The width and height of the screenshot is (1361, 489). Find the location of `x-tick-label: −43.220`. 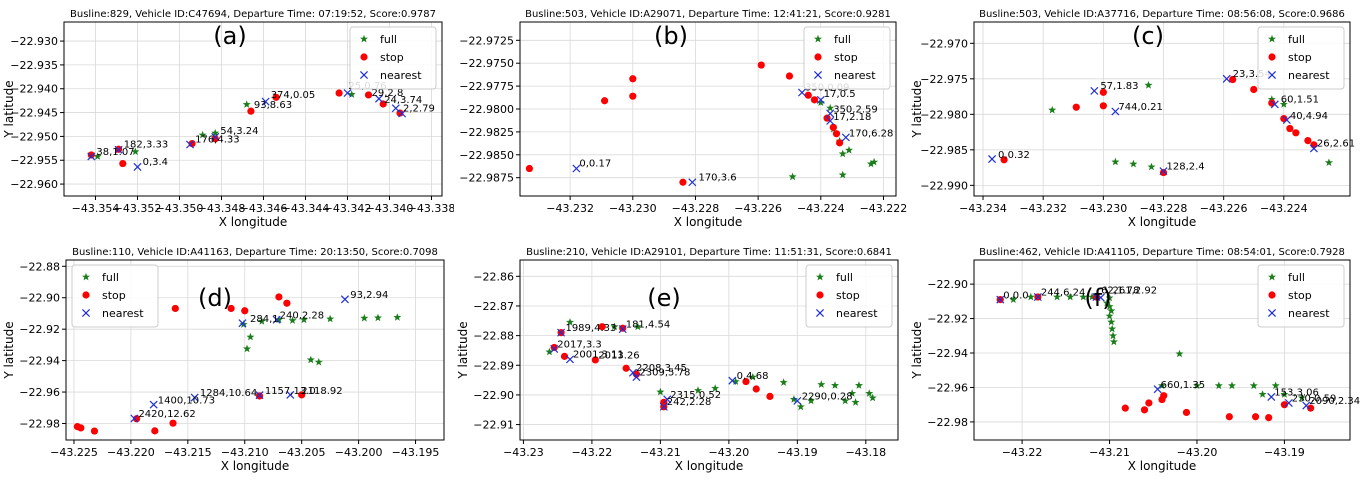

x-tick-label: −43.220 is located at coordinates (131, 452).